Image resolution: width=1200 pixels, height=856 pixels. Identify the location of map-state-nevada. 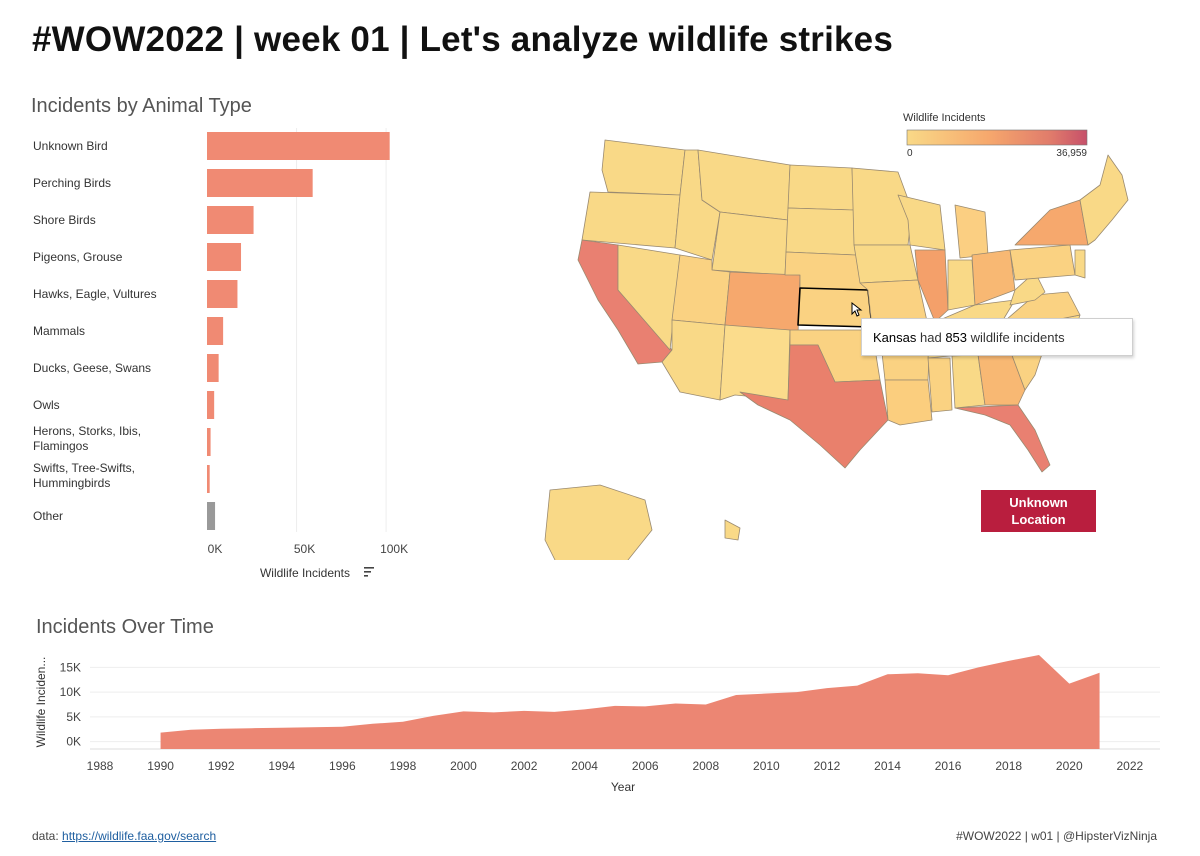
(649, 297).